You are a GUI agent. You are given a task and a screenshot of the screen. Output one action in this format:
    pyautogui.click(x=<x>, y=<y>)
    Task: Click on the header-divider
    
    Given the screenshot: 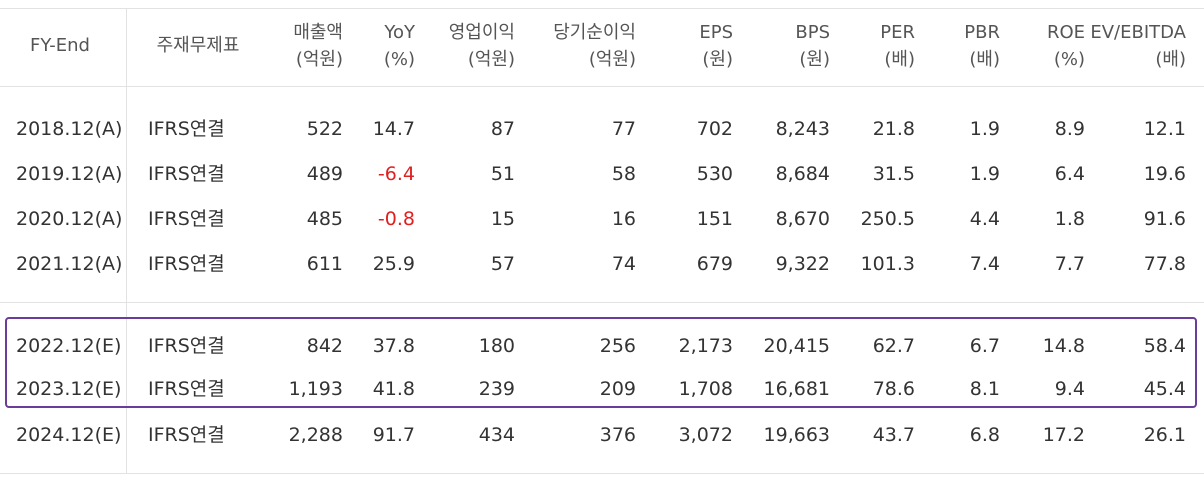 What is the action you would take?
    pyautogui.click(x=602, y=86)
    